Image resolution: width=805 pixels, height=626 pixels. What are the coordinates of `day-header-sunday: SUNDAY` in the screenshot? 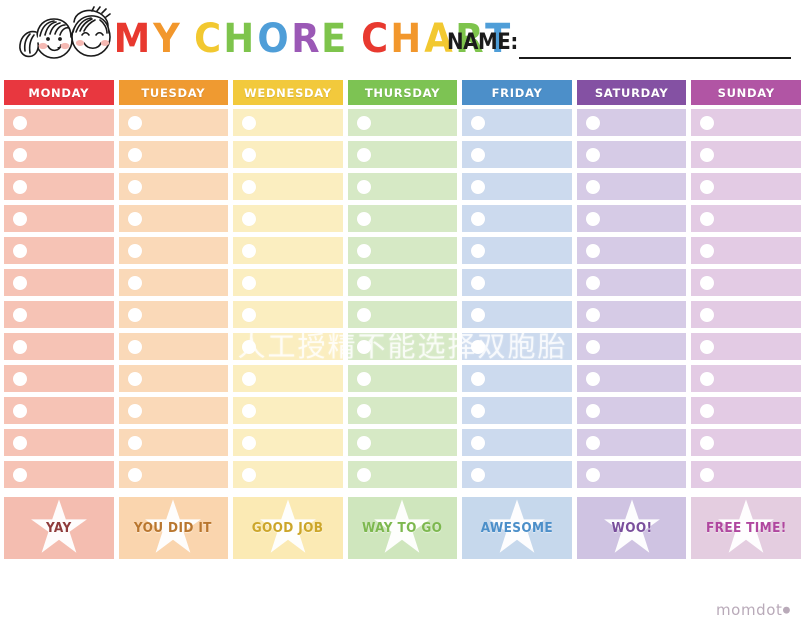 It's located at (746, 92).